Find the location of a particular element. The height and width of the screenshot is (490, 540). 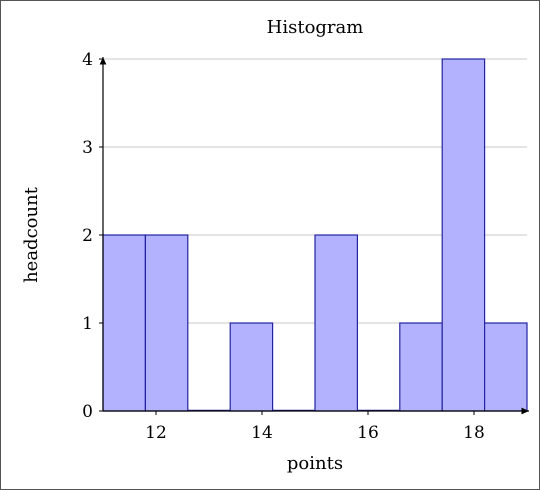

y-tick-label-4: 4 is located at coordinates (87, 60).